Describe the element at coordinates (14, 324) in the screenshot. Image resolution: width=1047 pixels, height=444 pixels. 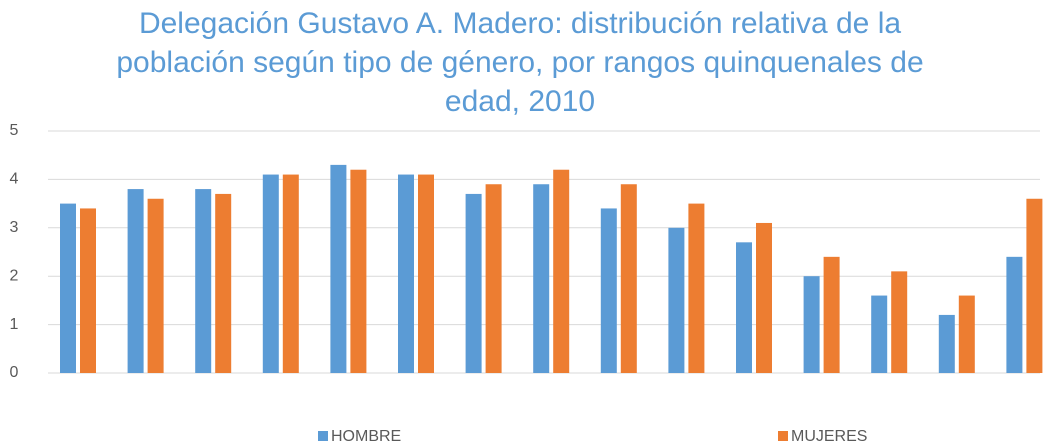
I see `y-tick-label: 1` at that location.